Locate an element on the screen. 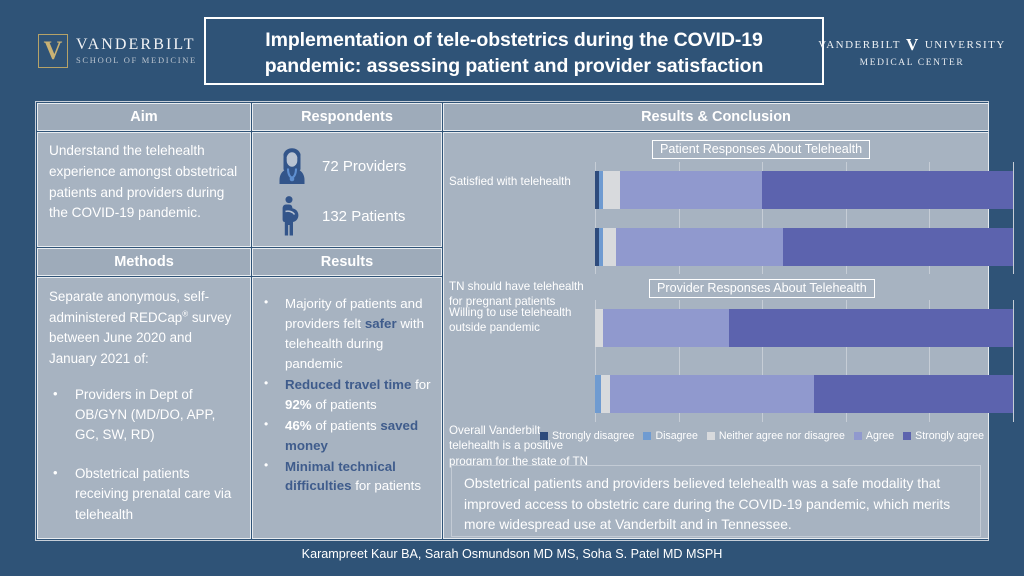 The image size is (1024, 576). list-item: 46% of patients saved money is located at coordinates (347, 435).